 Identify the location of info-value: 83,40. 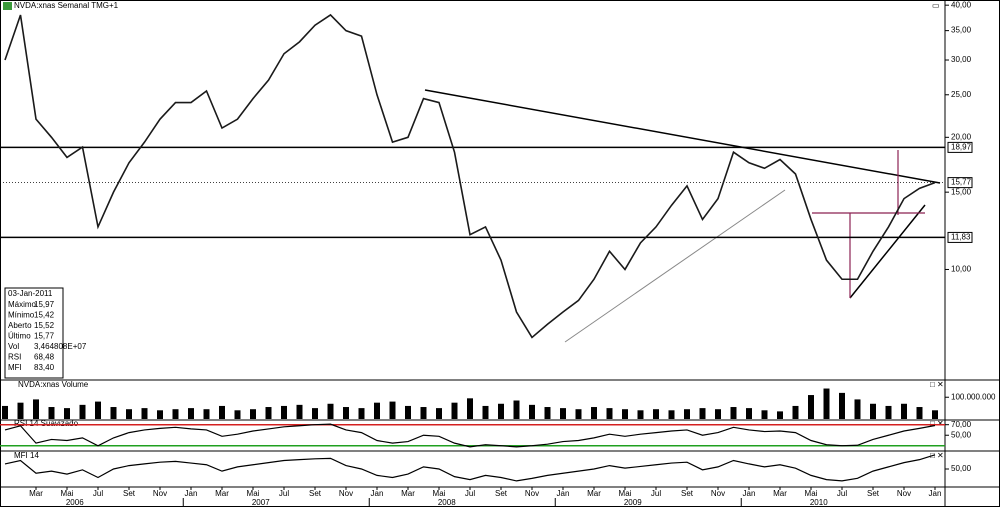
(44, 367).